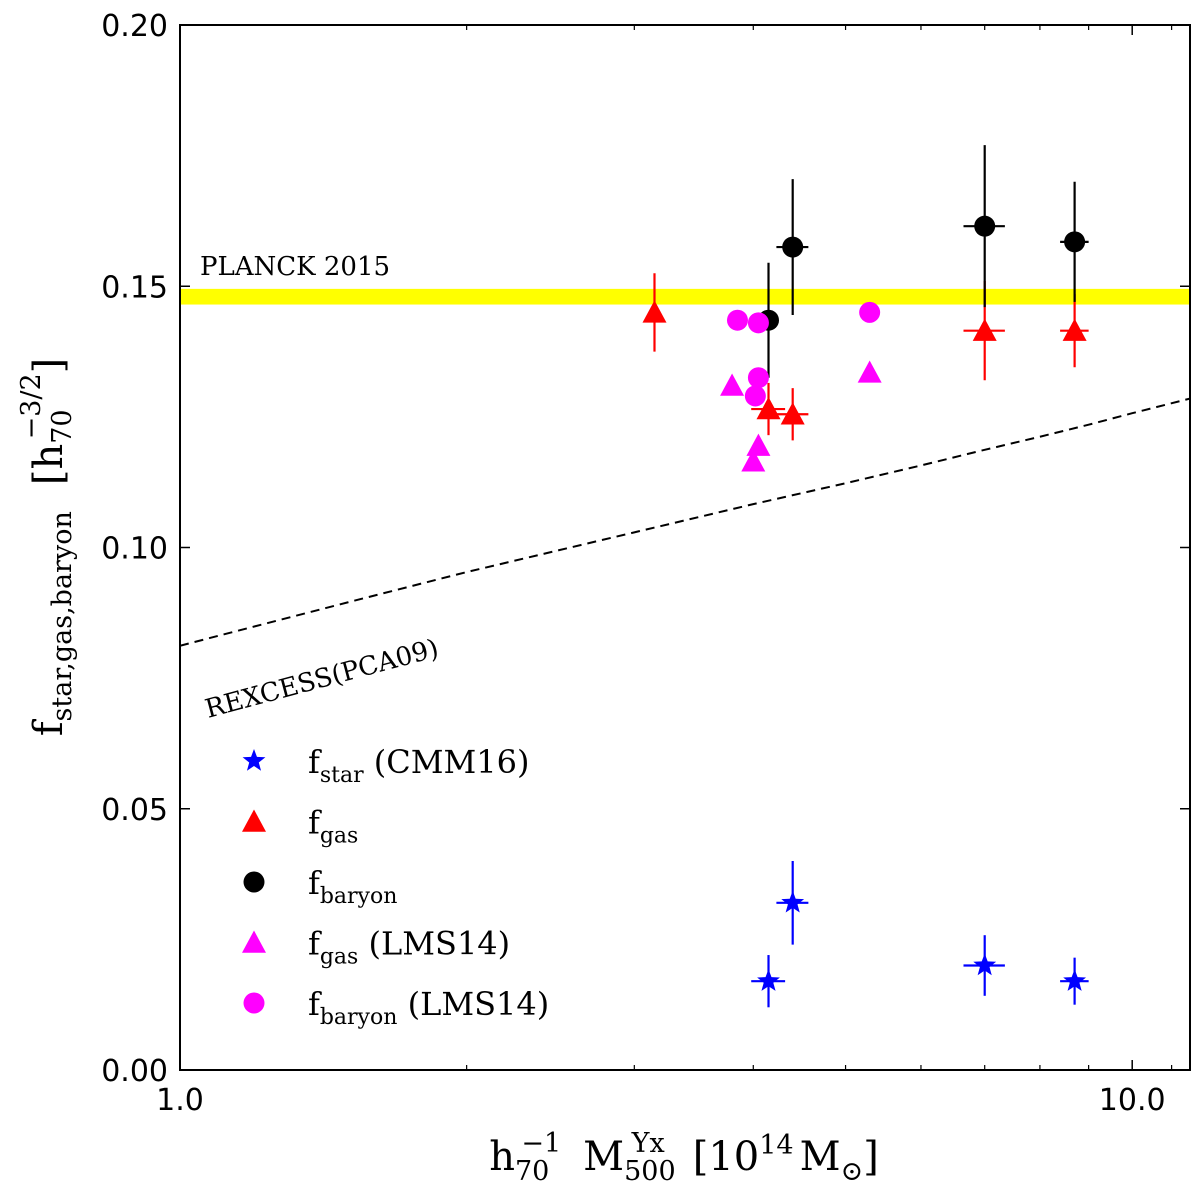  Describe the element at coordinates (803, 354) in the screenshot. I see `series-f-baryon-lms14` at that location.